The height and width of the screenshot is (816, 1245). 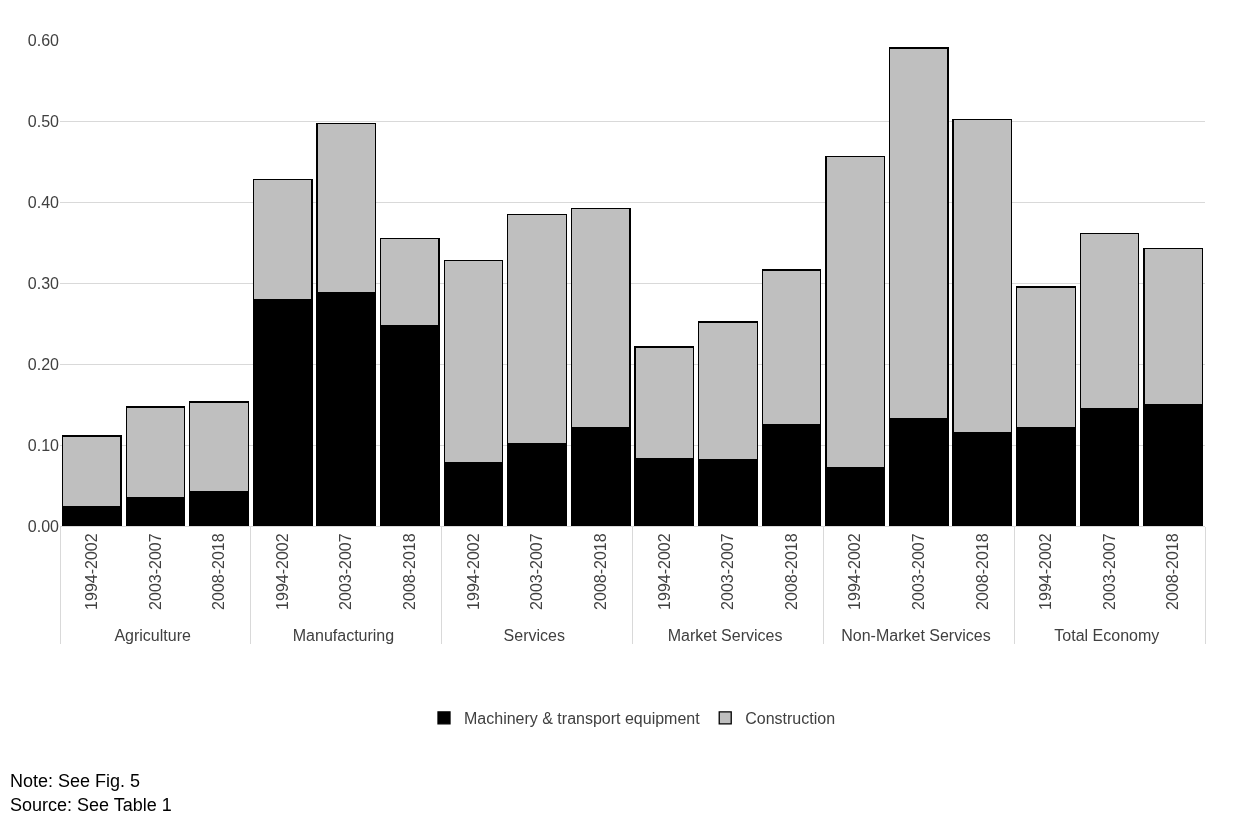 What do you see at coordinates (343, 635) in the screenshot?
I see `text: Manufacturing` at bounding box center [343, 635].